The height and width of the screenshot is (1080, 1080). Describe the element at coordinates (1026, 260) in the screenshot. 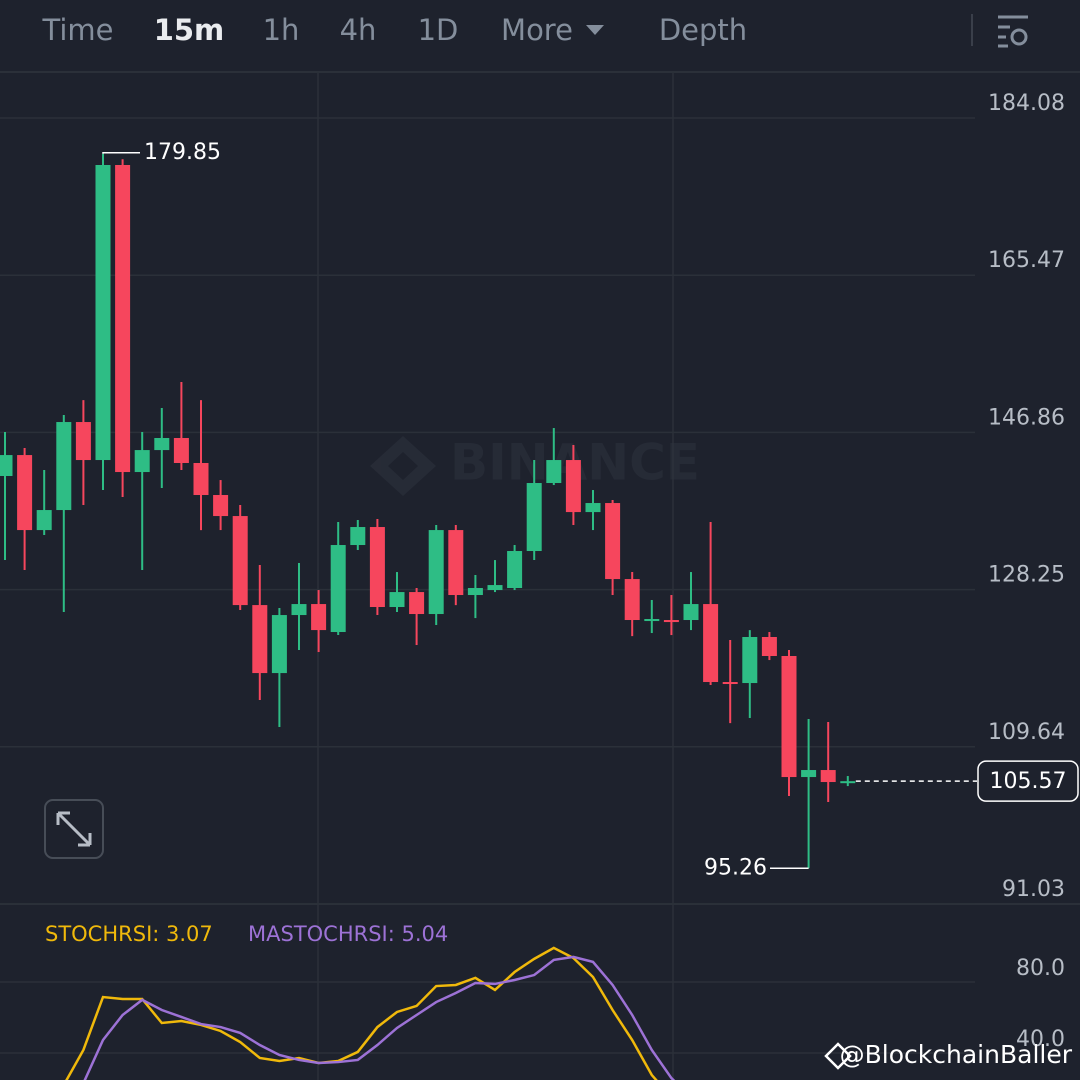

I see `y-tick-label: 165.47` at that location.